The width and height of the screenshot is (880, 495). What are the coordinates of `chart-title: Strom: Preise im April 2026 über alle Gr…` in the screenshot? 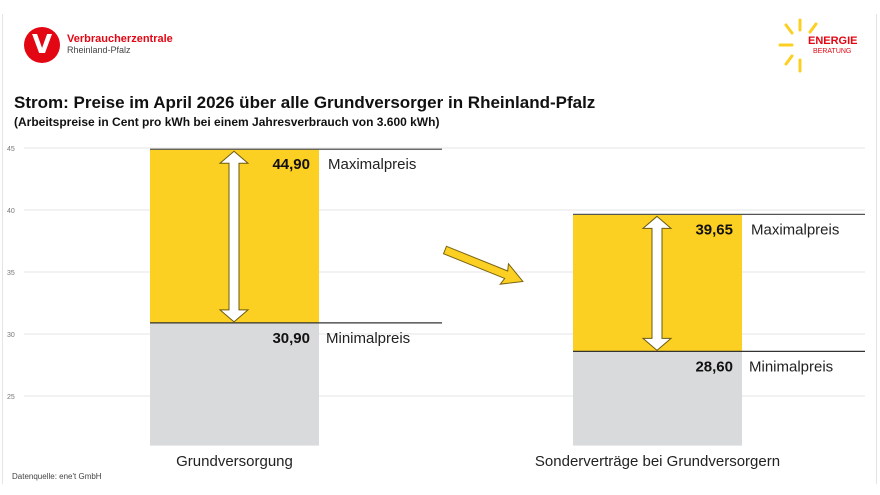 It's located at (305, 102).